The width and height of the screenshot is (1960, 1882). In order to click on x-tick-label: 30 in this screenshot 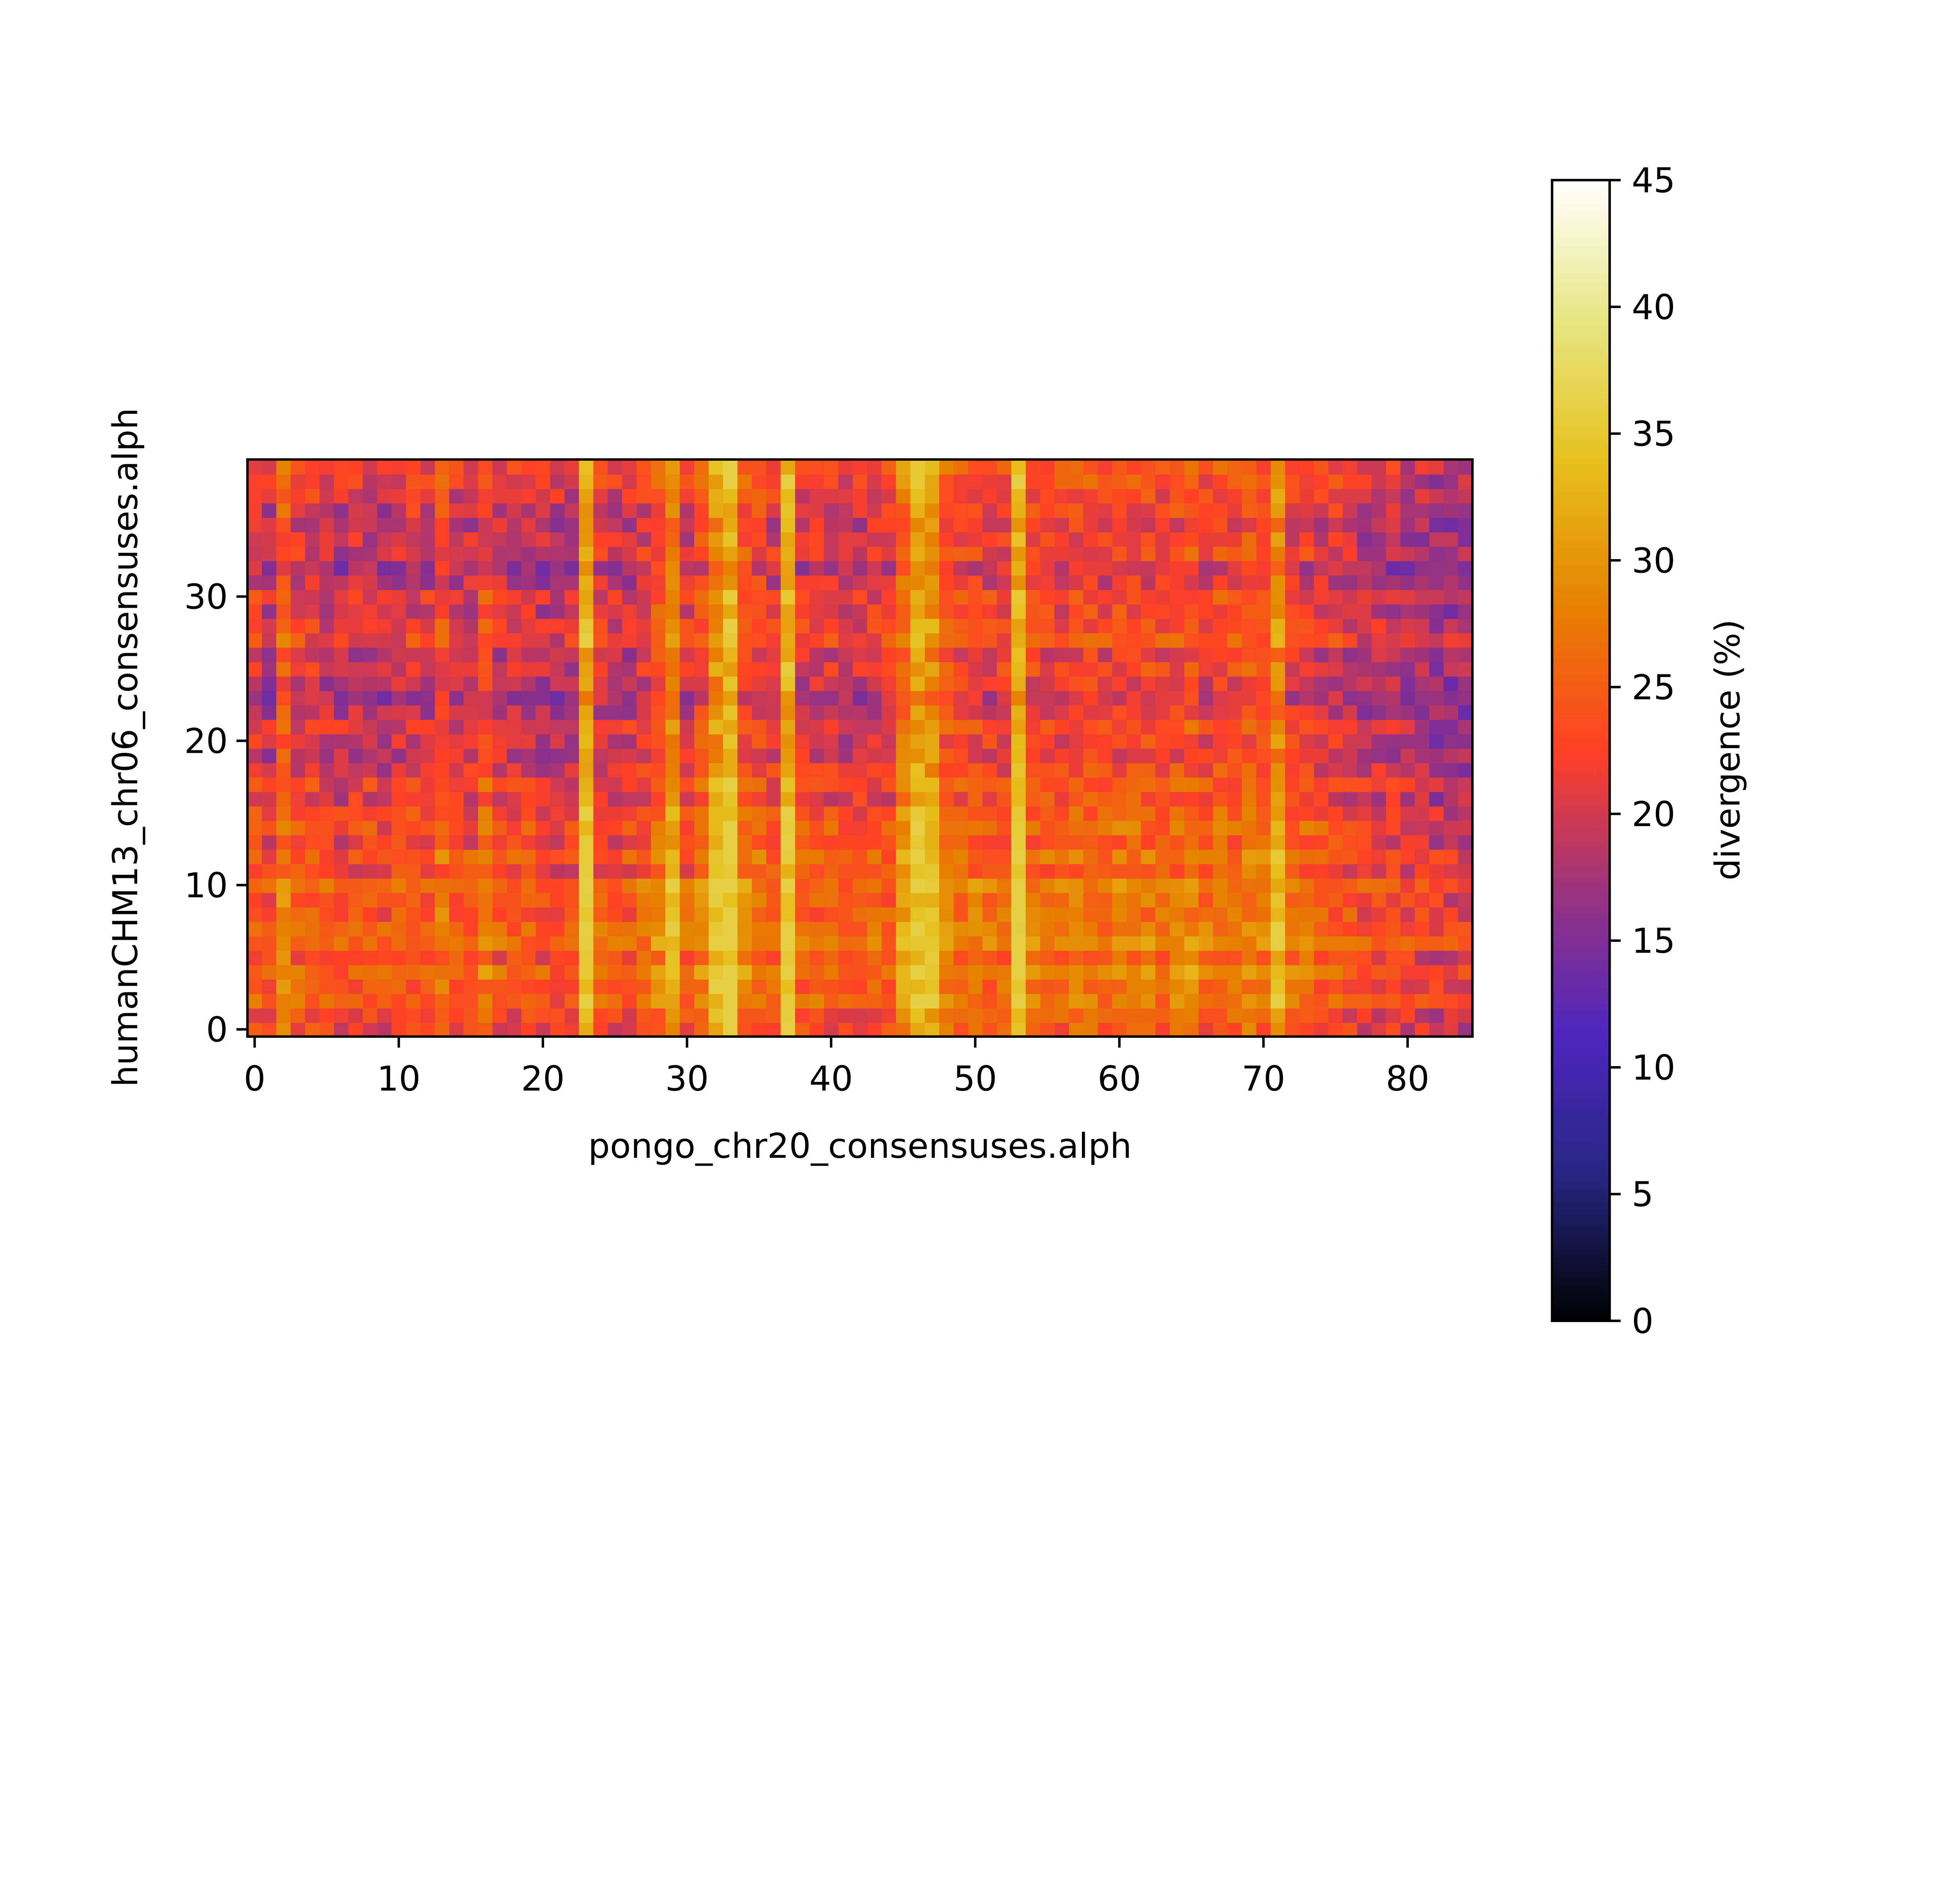, I will do `click(687, 1079)`.